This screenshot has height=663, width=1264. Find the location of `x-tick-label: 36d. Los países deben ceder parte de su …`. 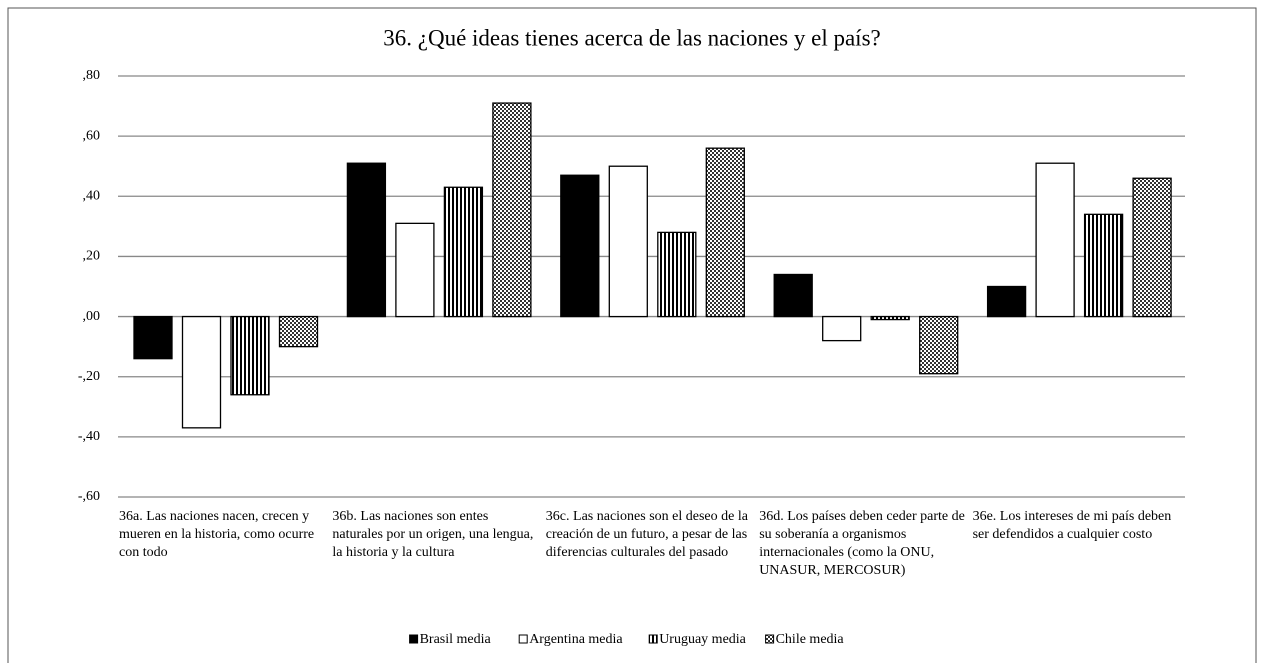

x-tick-label: 36d. Los países deben ceder parte de su … is located at coordinates (862, 543).